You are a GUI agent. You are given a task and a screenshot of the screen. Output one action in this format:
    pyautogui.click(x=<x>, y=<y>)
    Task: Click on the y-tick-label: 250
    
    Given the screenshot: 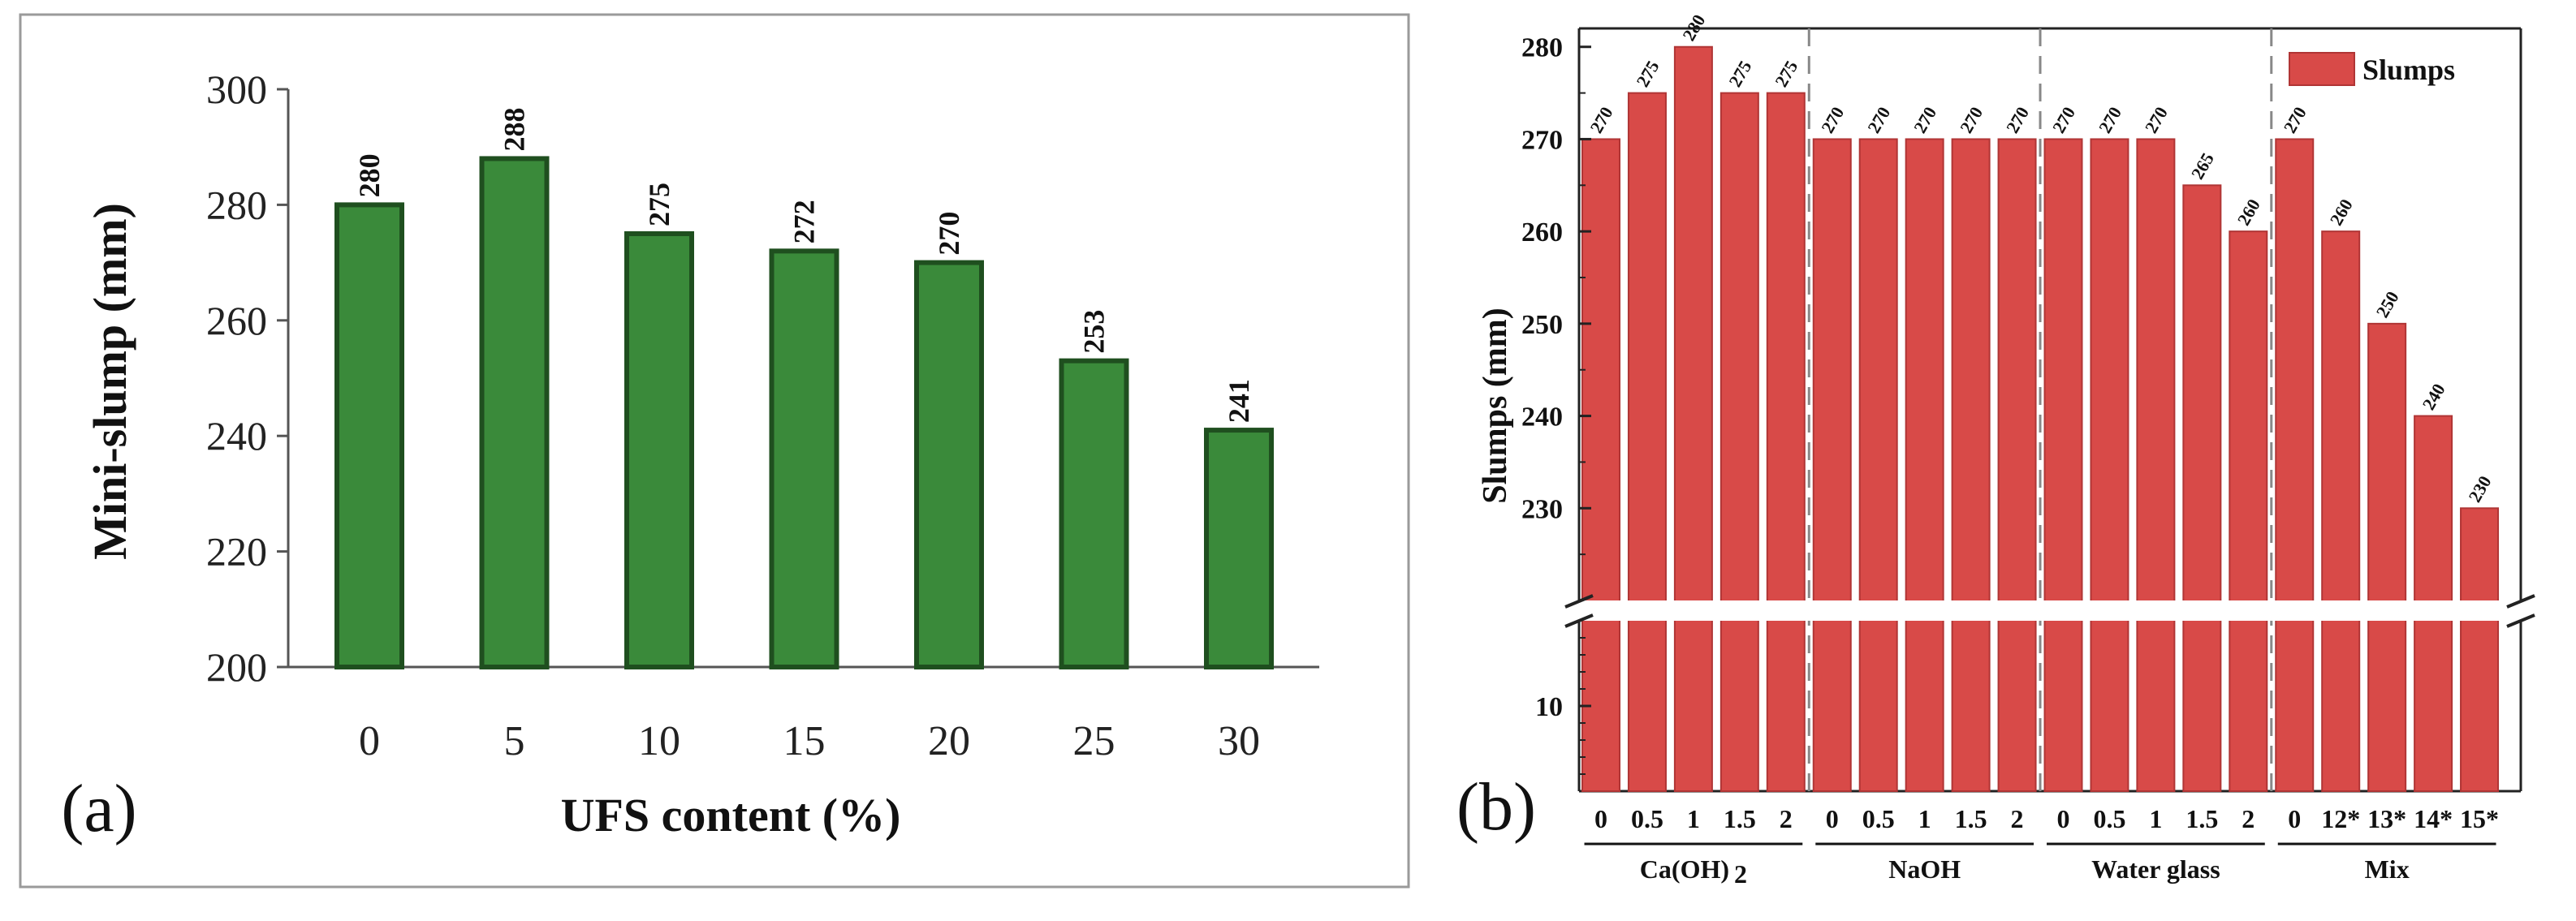 What is the action you would take?
    pyautogui.click(x=1542, y=325)
    